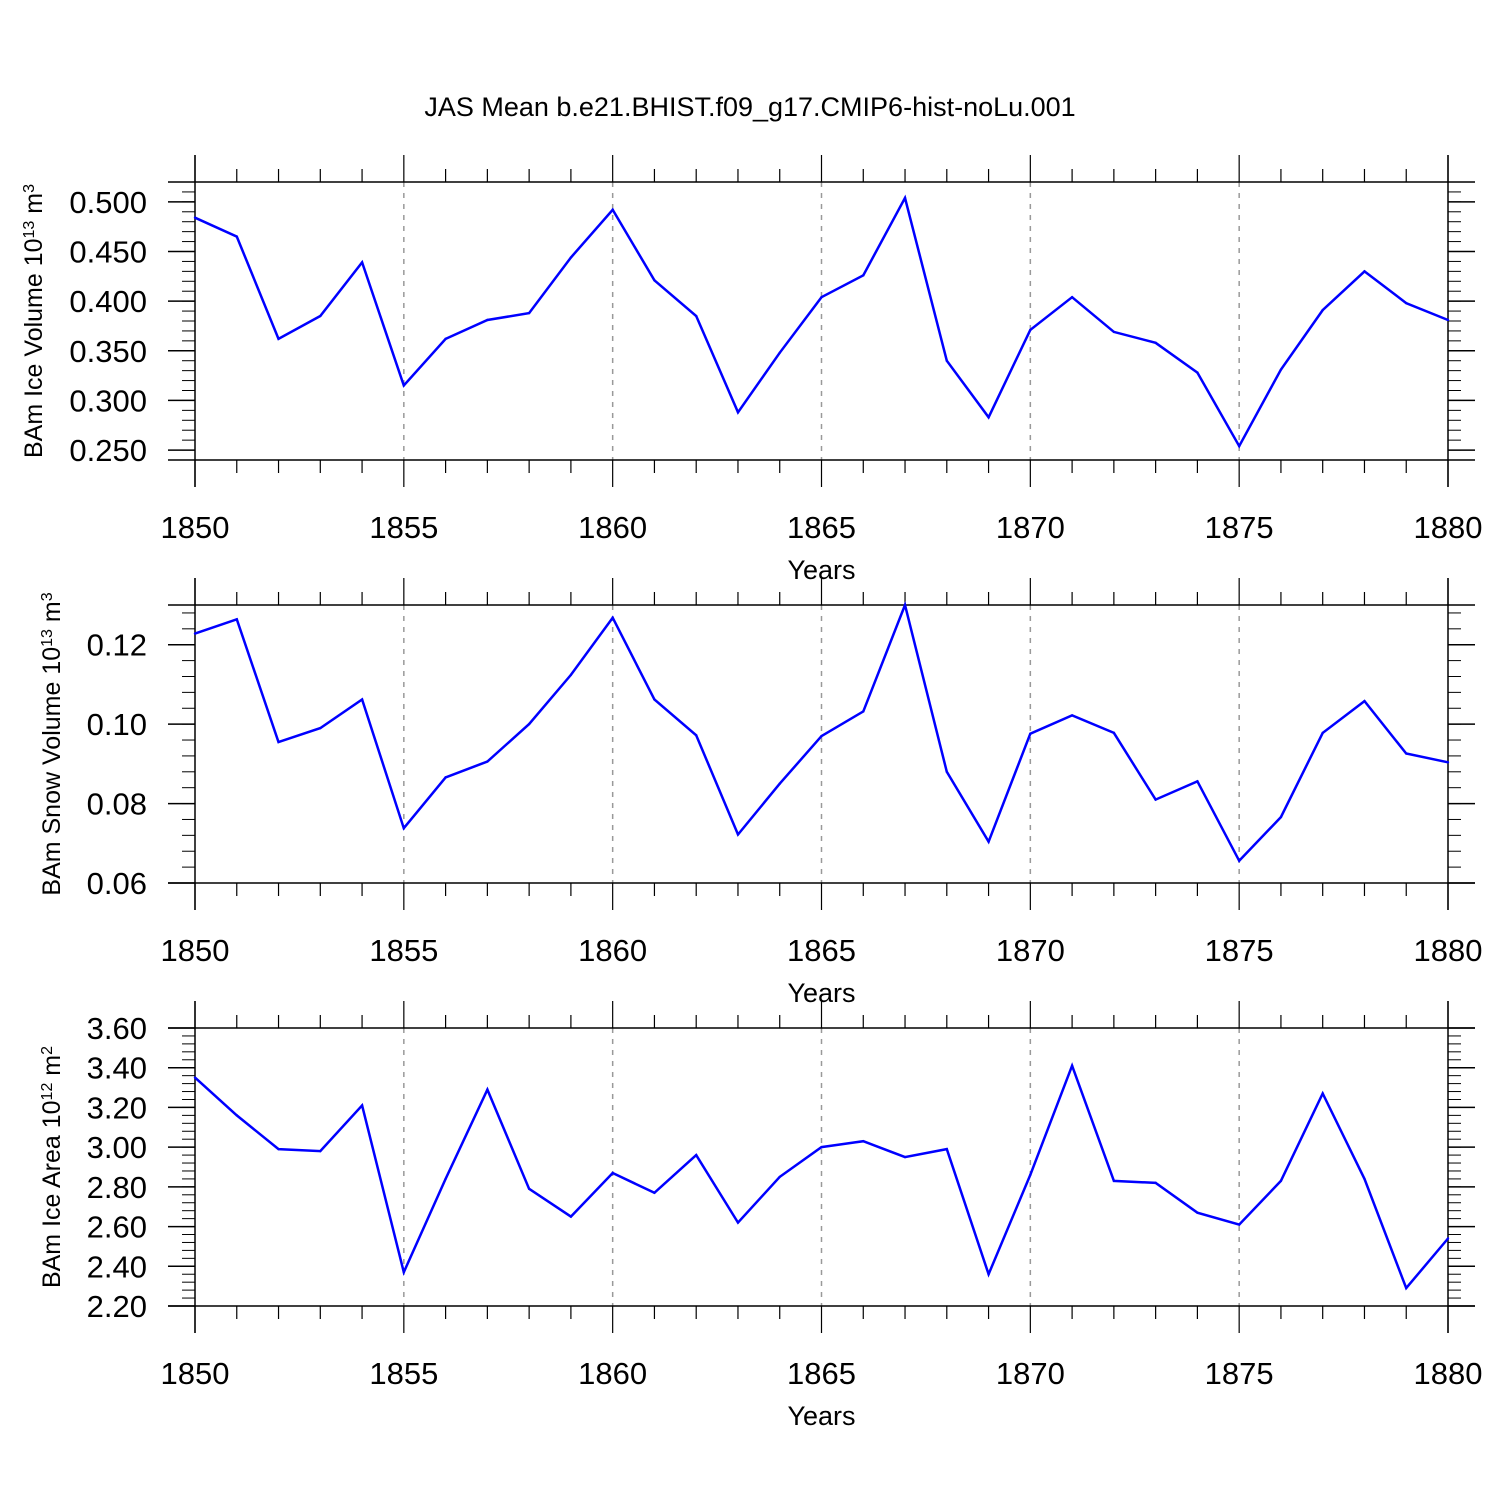 This screenshot has height=1505, width=1500. Describe the element at coordinates (52, 743) in the screenshot. I see `y-axis-label: BAm Snow Volume 1013 m3` at that location.